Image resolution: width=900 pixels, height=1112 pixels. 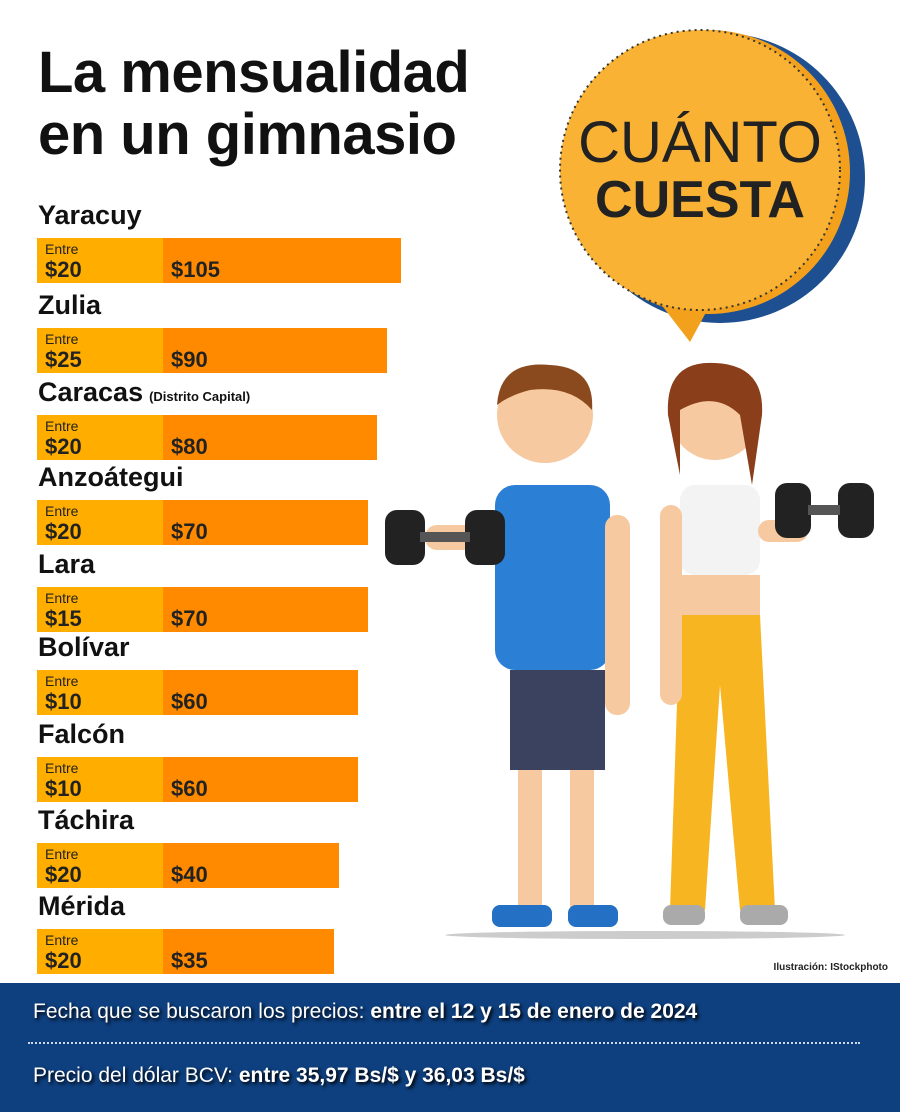 I want to click on region-name: Táchira, so click(x=86, y=820).